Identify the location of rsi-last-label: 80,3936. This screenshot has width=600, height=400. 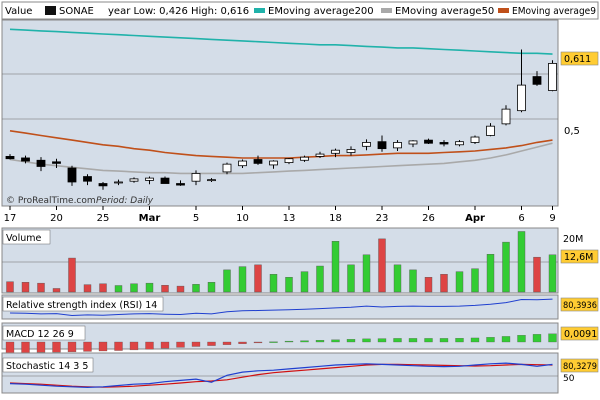
(580, 306).